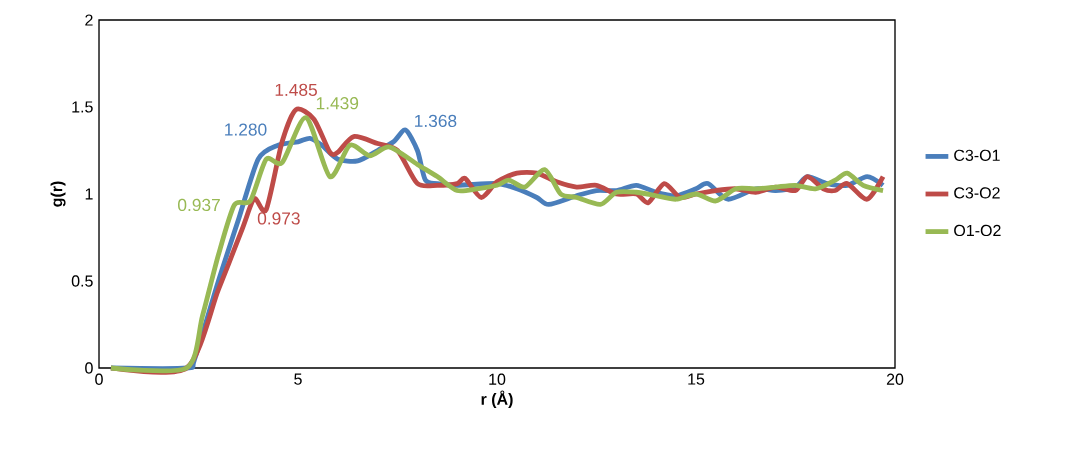  What do you see at coordinates (89, 368) in the screenshot?
I see `y-tick-label: 0` at bounding box center [89, 368].